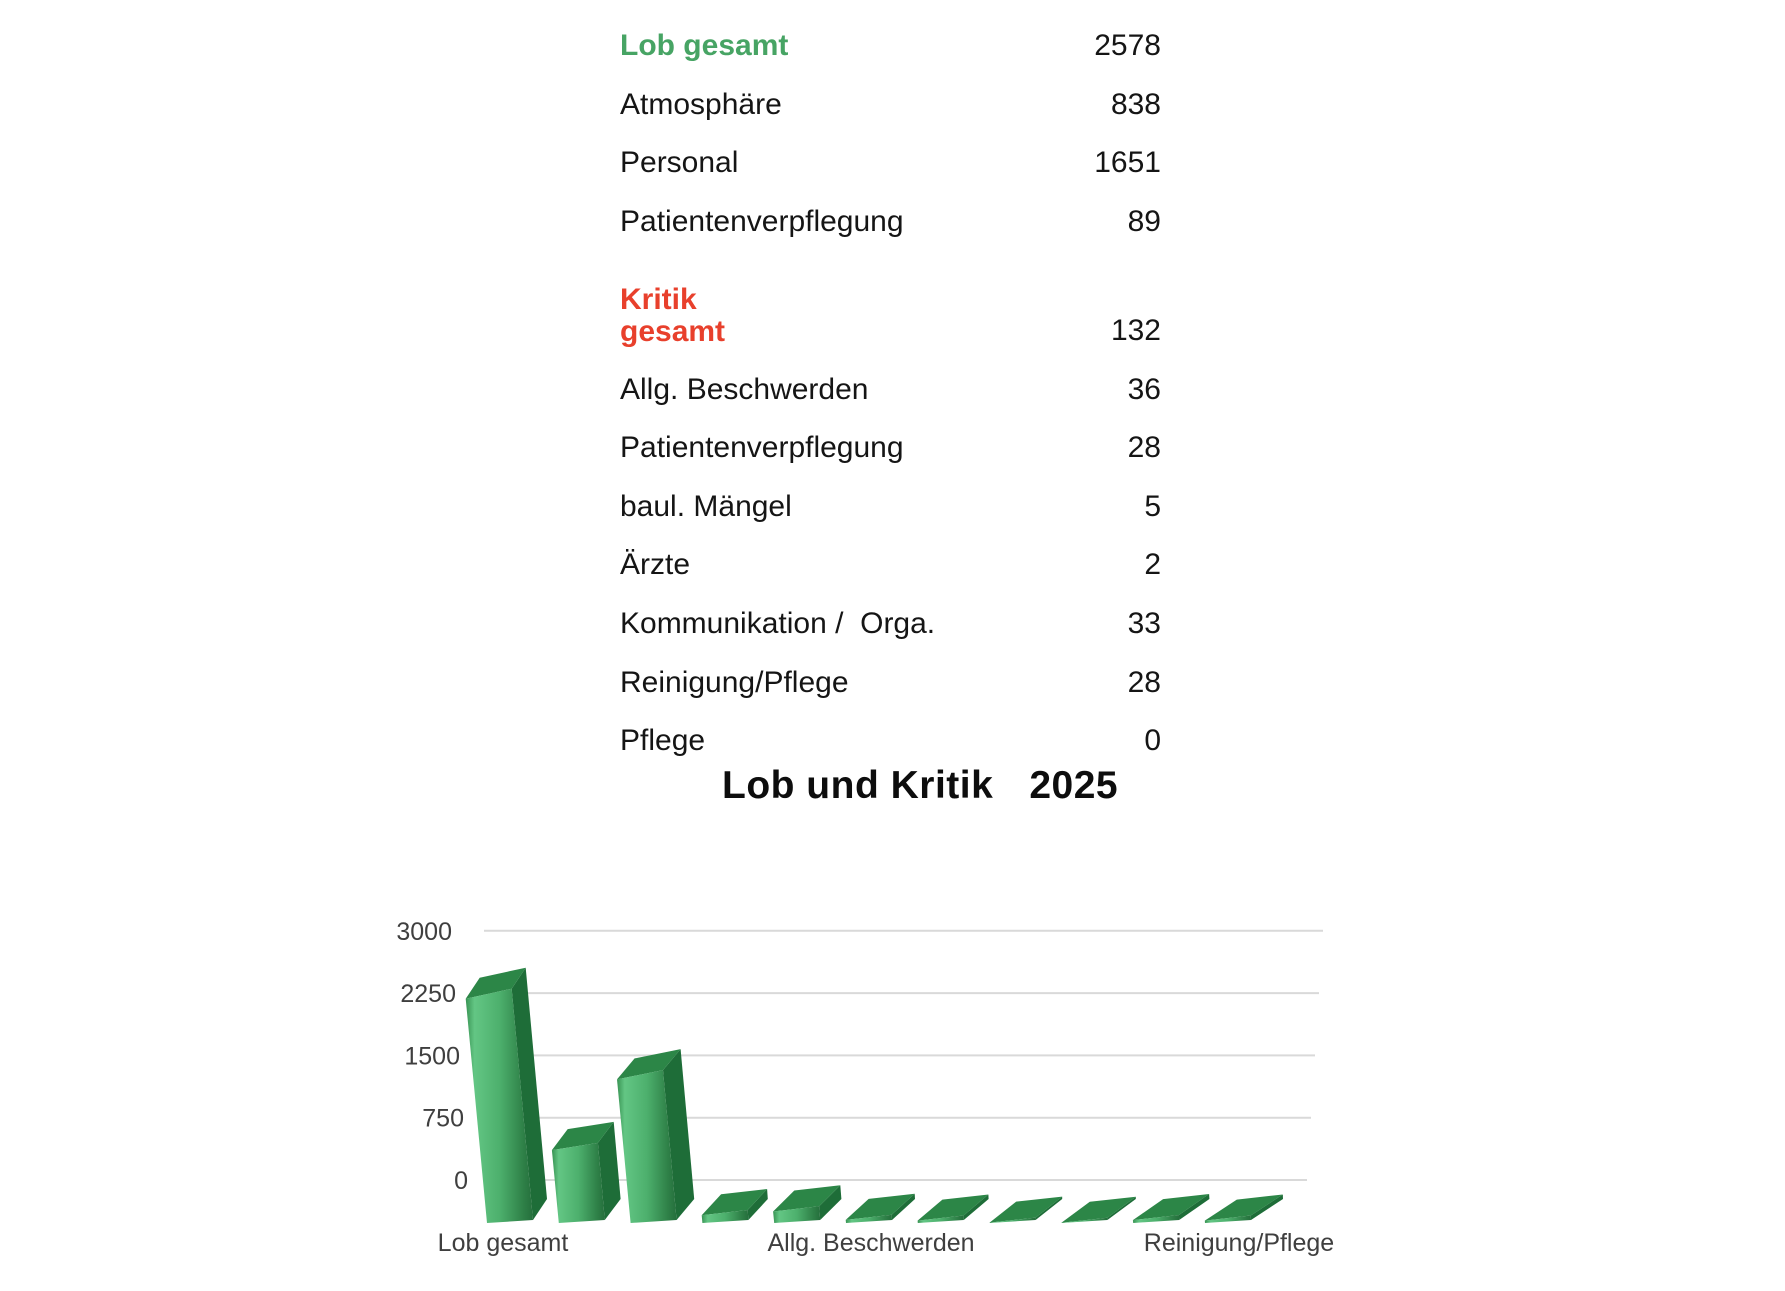 The height and width of the screenshot is (1291, 1785). Describe the element at coordinates (1127, 163) in the screenshot. I see `row-value: 1651` at that location.